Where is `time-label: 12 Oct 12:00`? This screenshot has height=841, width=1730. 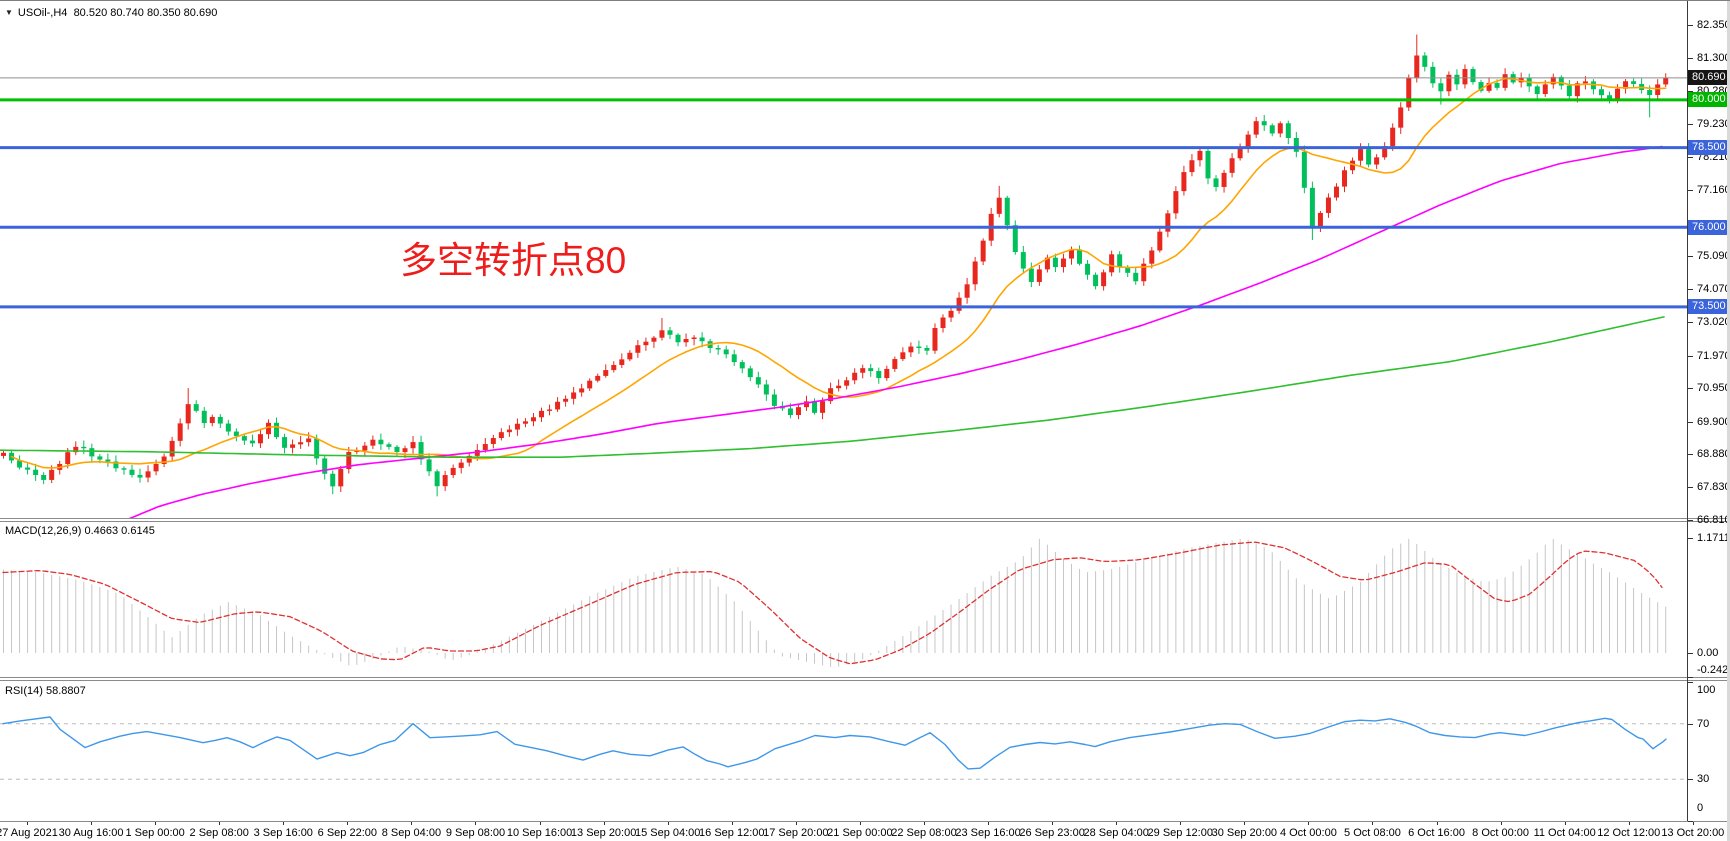
time-label: 12 Oct 12:00 is located at coordinates (1629, 833).